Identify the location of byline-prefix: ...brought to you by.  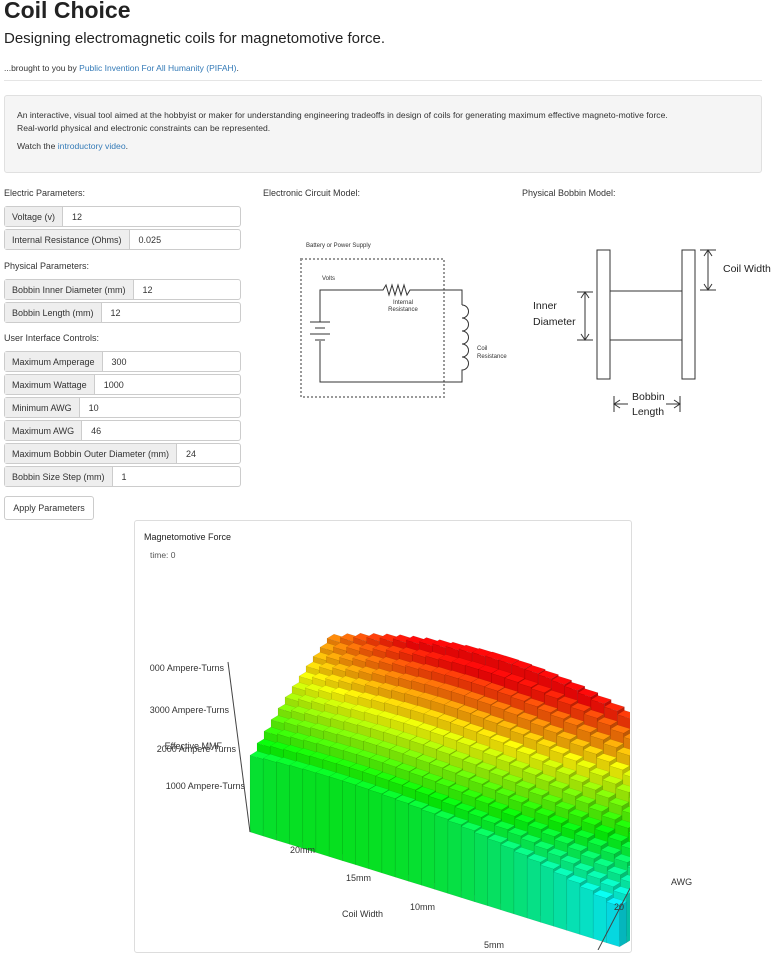
(40, 68).